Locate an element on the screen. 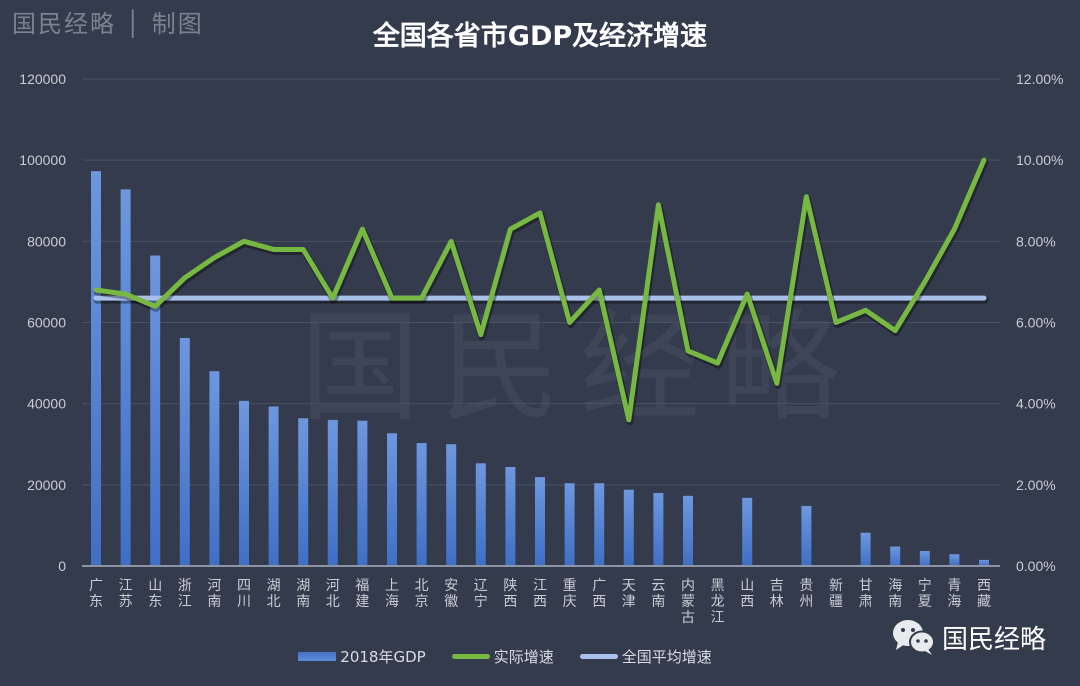 Image resolution: width=1080 pixels, height=686 pixels. y-tick-label: 120000 is located at coordinates (42, 79).